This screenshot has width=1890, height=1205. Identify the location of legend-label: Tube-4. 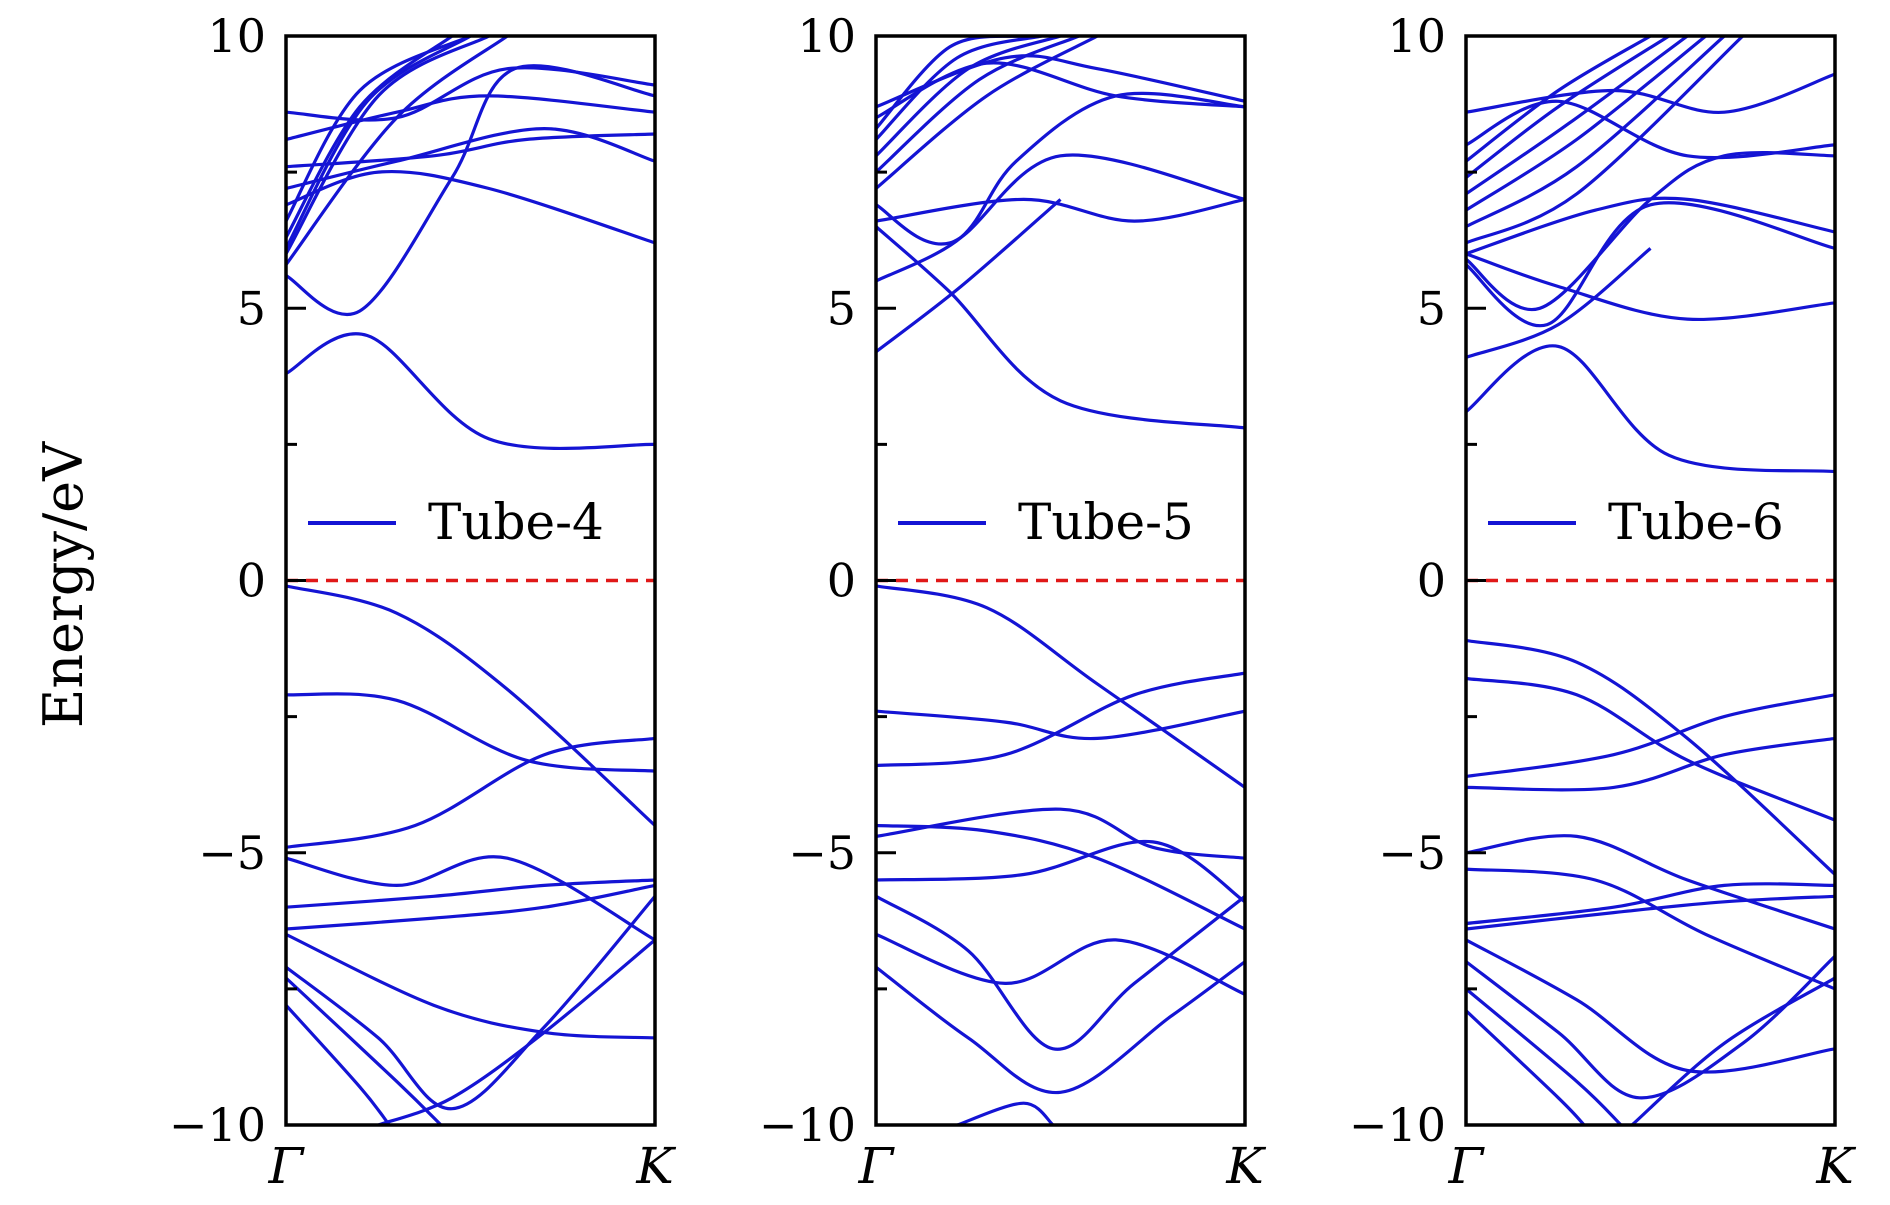
(516, 522).